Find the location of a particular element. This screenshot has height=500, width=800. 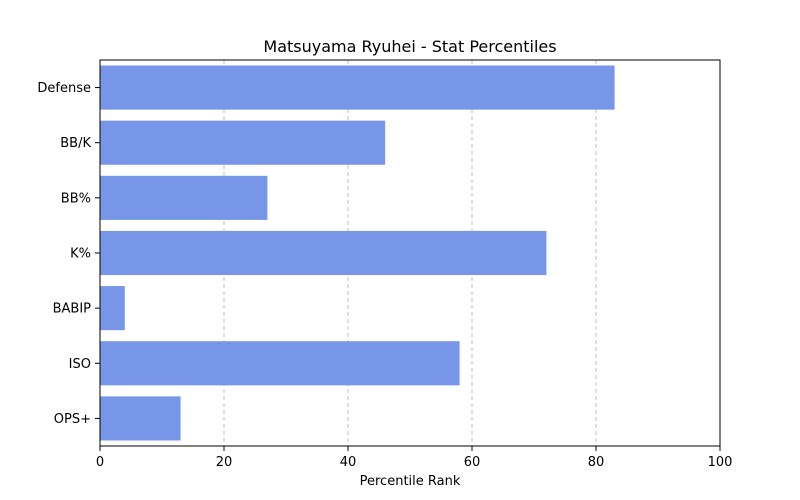

x-tick-label: 40 is located at coordinates (348, 462).